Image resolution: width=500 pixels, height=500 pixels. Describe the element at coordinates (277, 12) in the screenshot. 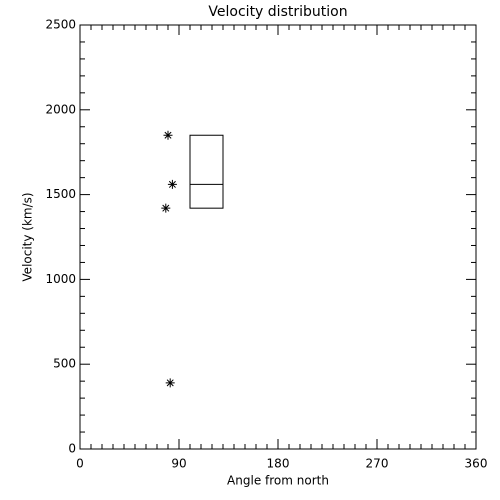

I see `chart-title: Velocity distribution` at that location.